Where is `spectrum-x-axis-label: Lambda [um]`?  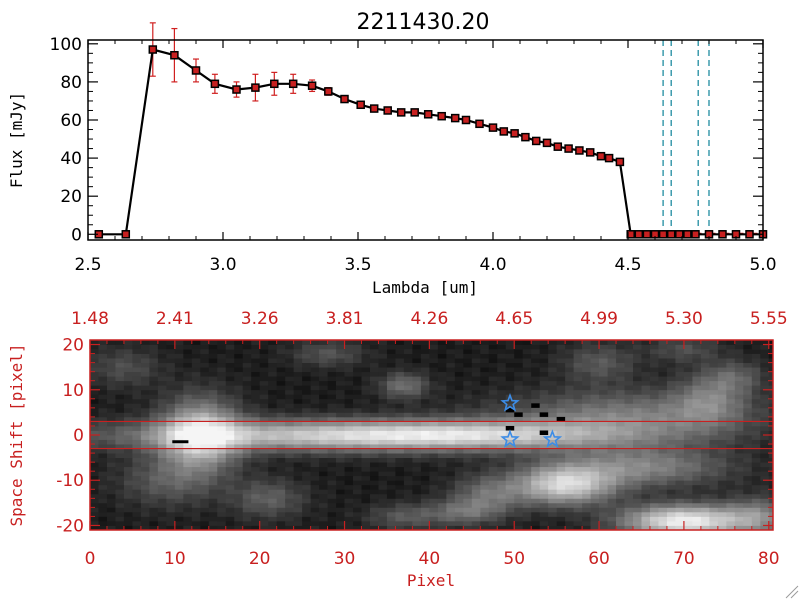 spectrum-x-axis-label: Lambda [um] is located at coordinates (425, 287).